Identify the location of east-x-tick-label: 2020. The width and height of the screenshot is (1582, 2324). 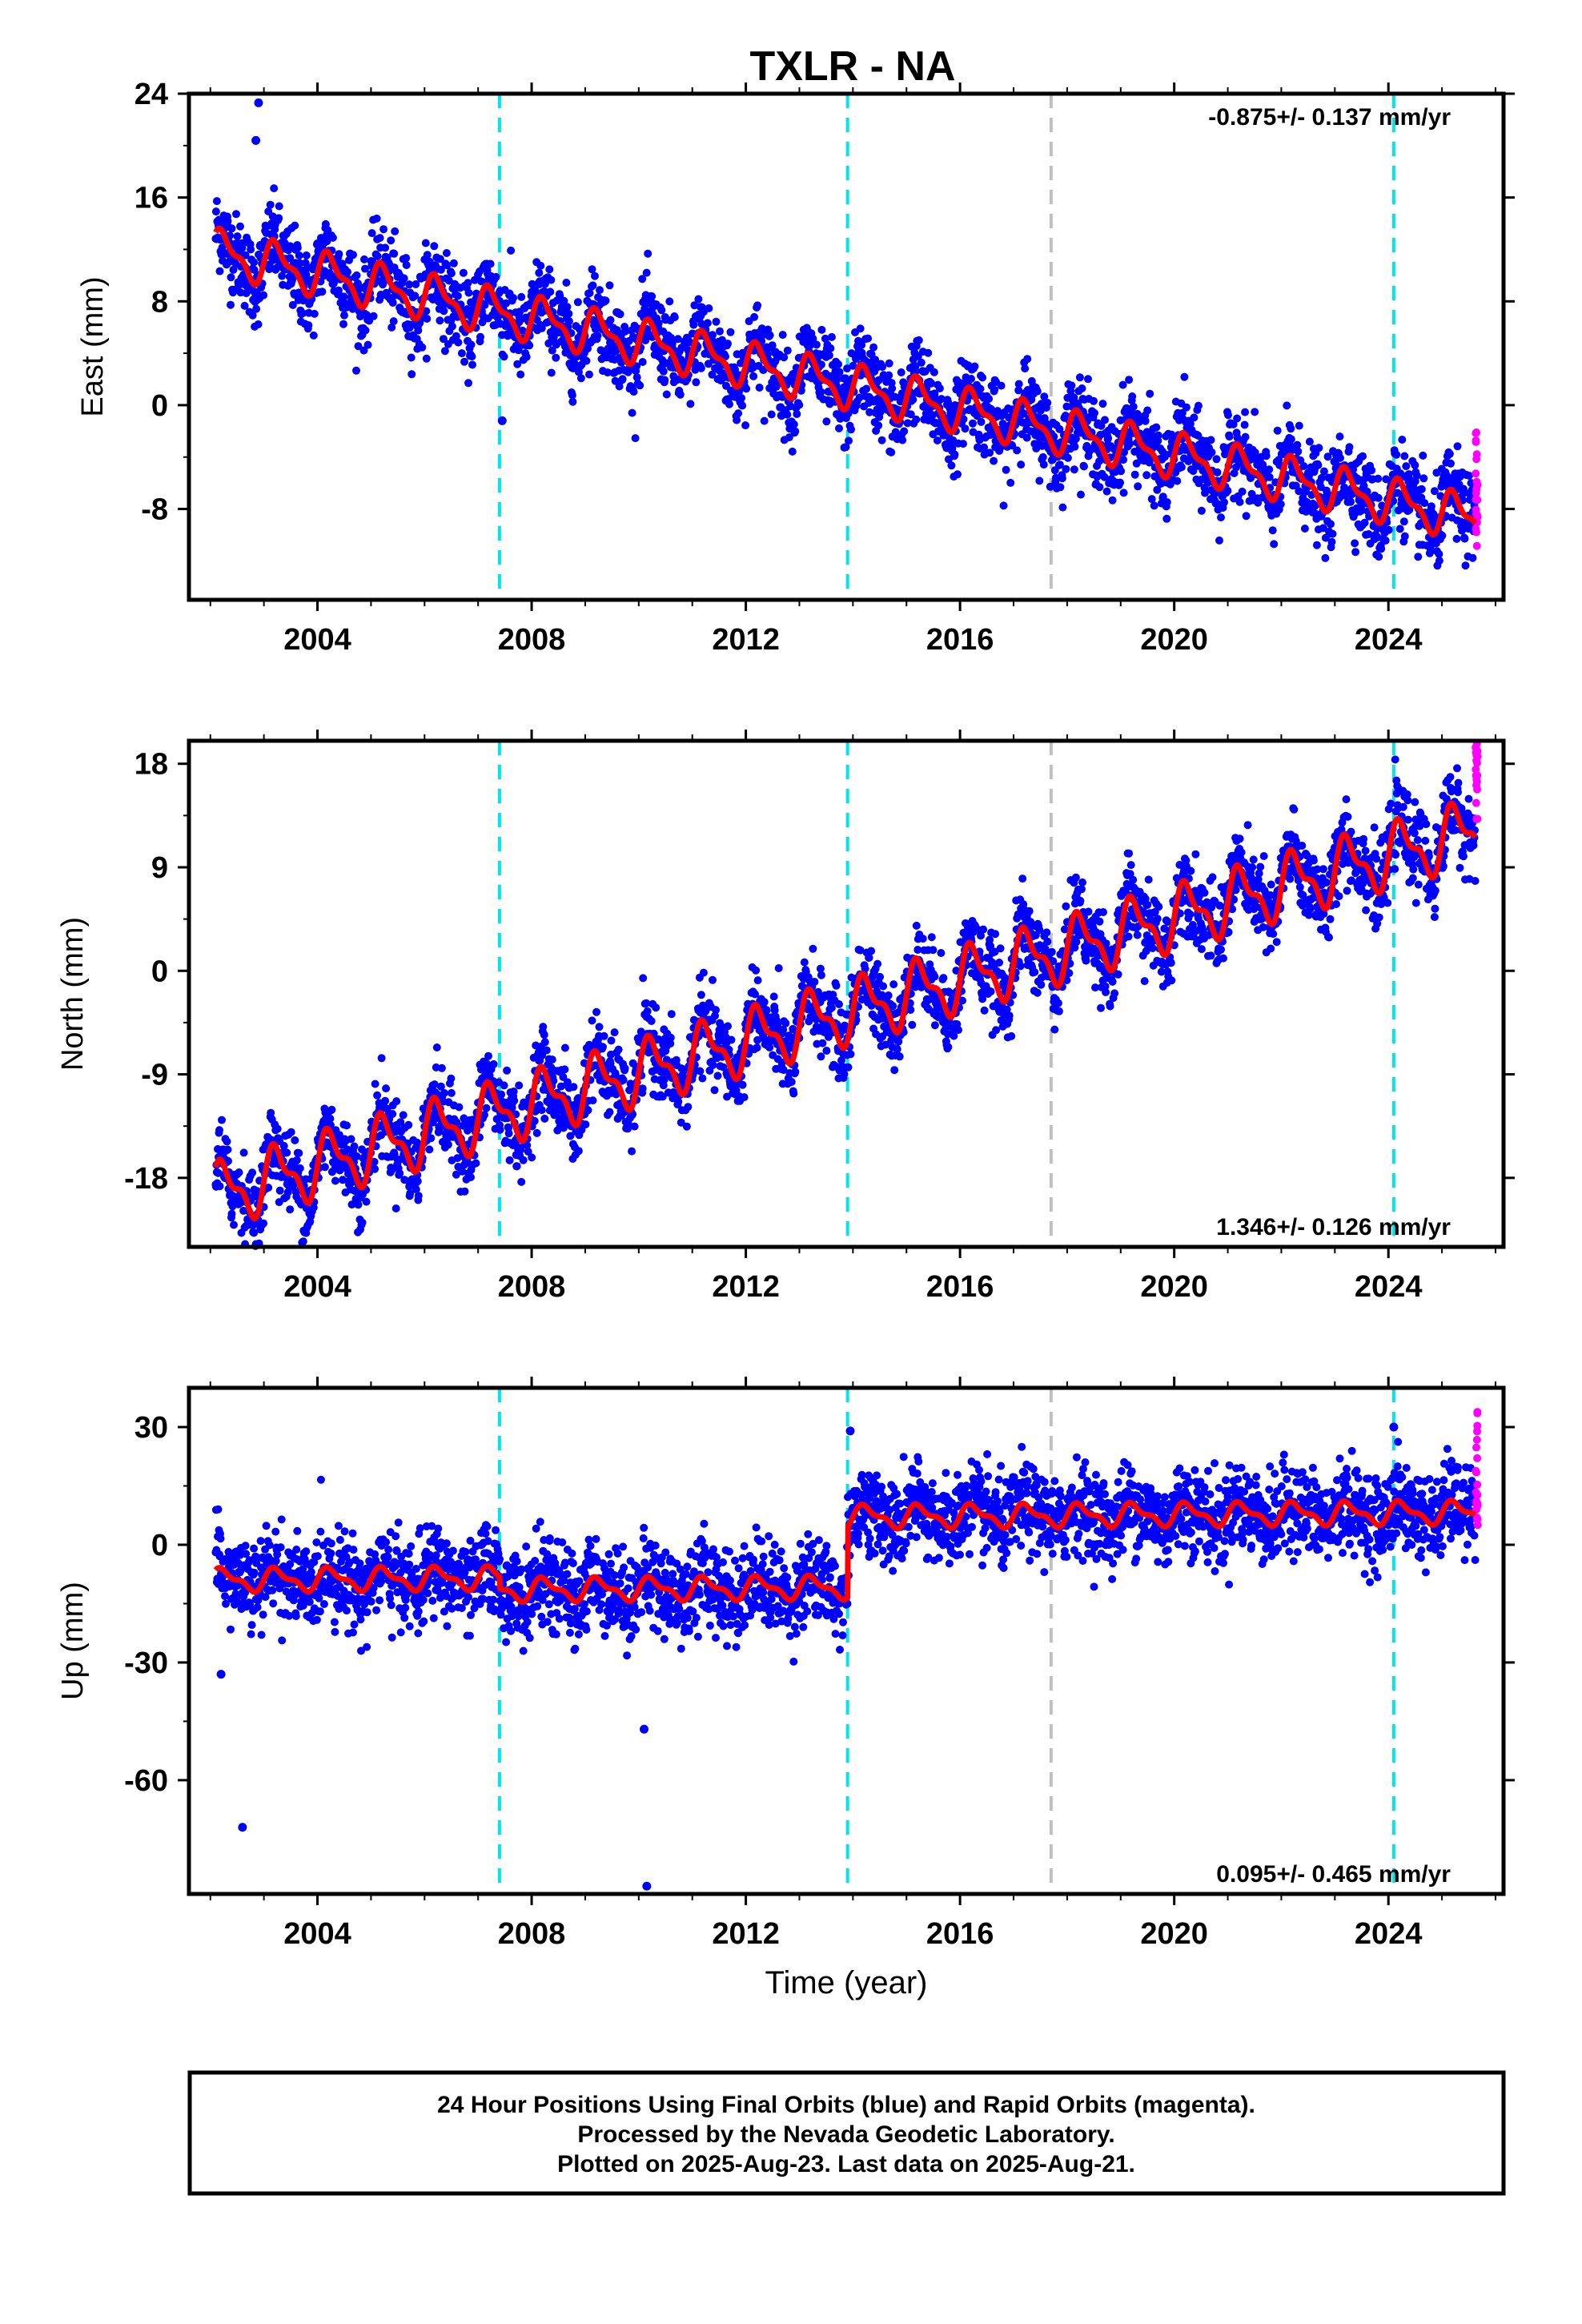
(1174, 640).